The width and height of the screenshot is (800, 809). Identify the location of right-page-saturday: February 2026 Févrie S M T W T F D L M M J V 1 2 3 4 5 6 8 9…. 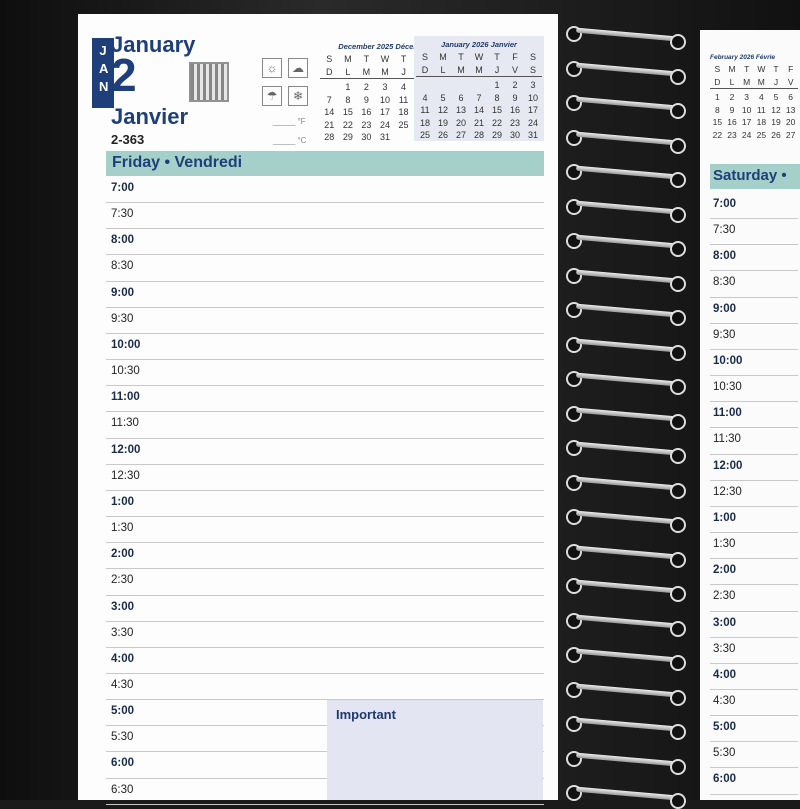
(750, 415).